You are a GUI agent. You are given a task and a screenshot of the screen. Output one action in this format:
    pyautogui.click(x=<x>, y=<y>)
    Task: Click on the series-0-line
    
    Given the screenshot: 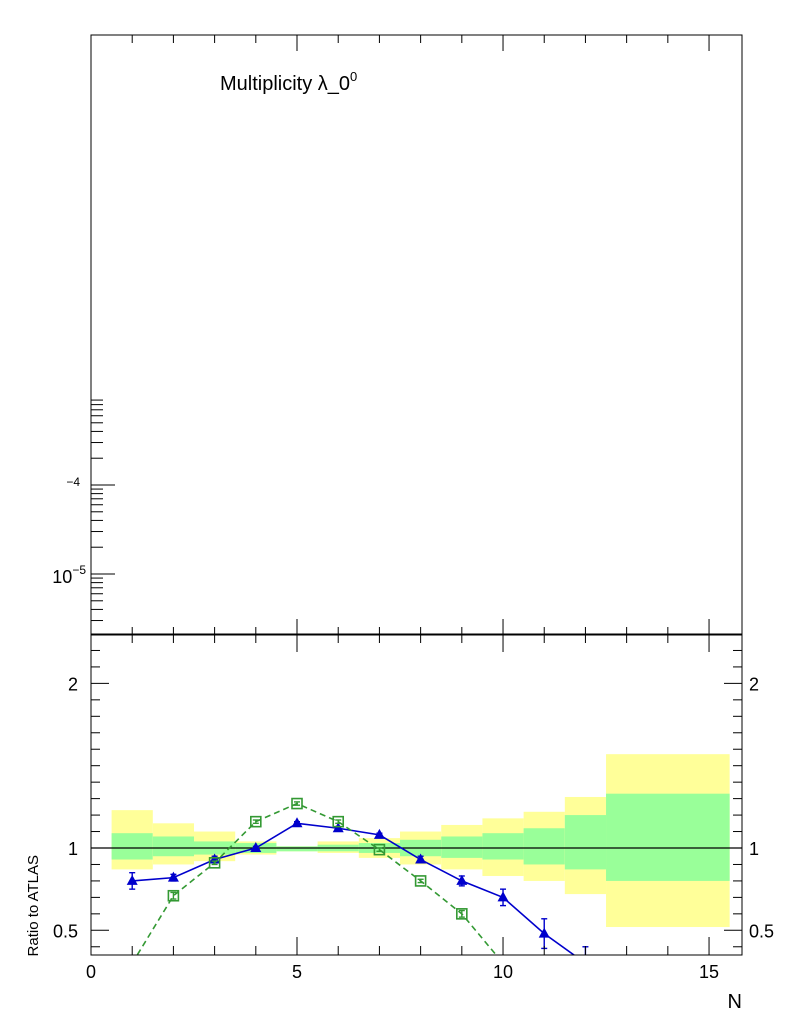 What is the action you would take?
    pyautogui.click(x=354, y=888)
    